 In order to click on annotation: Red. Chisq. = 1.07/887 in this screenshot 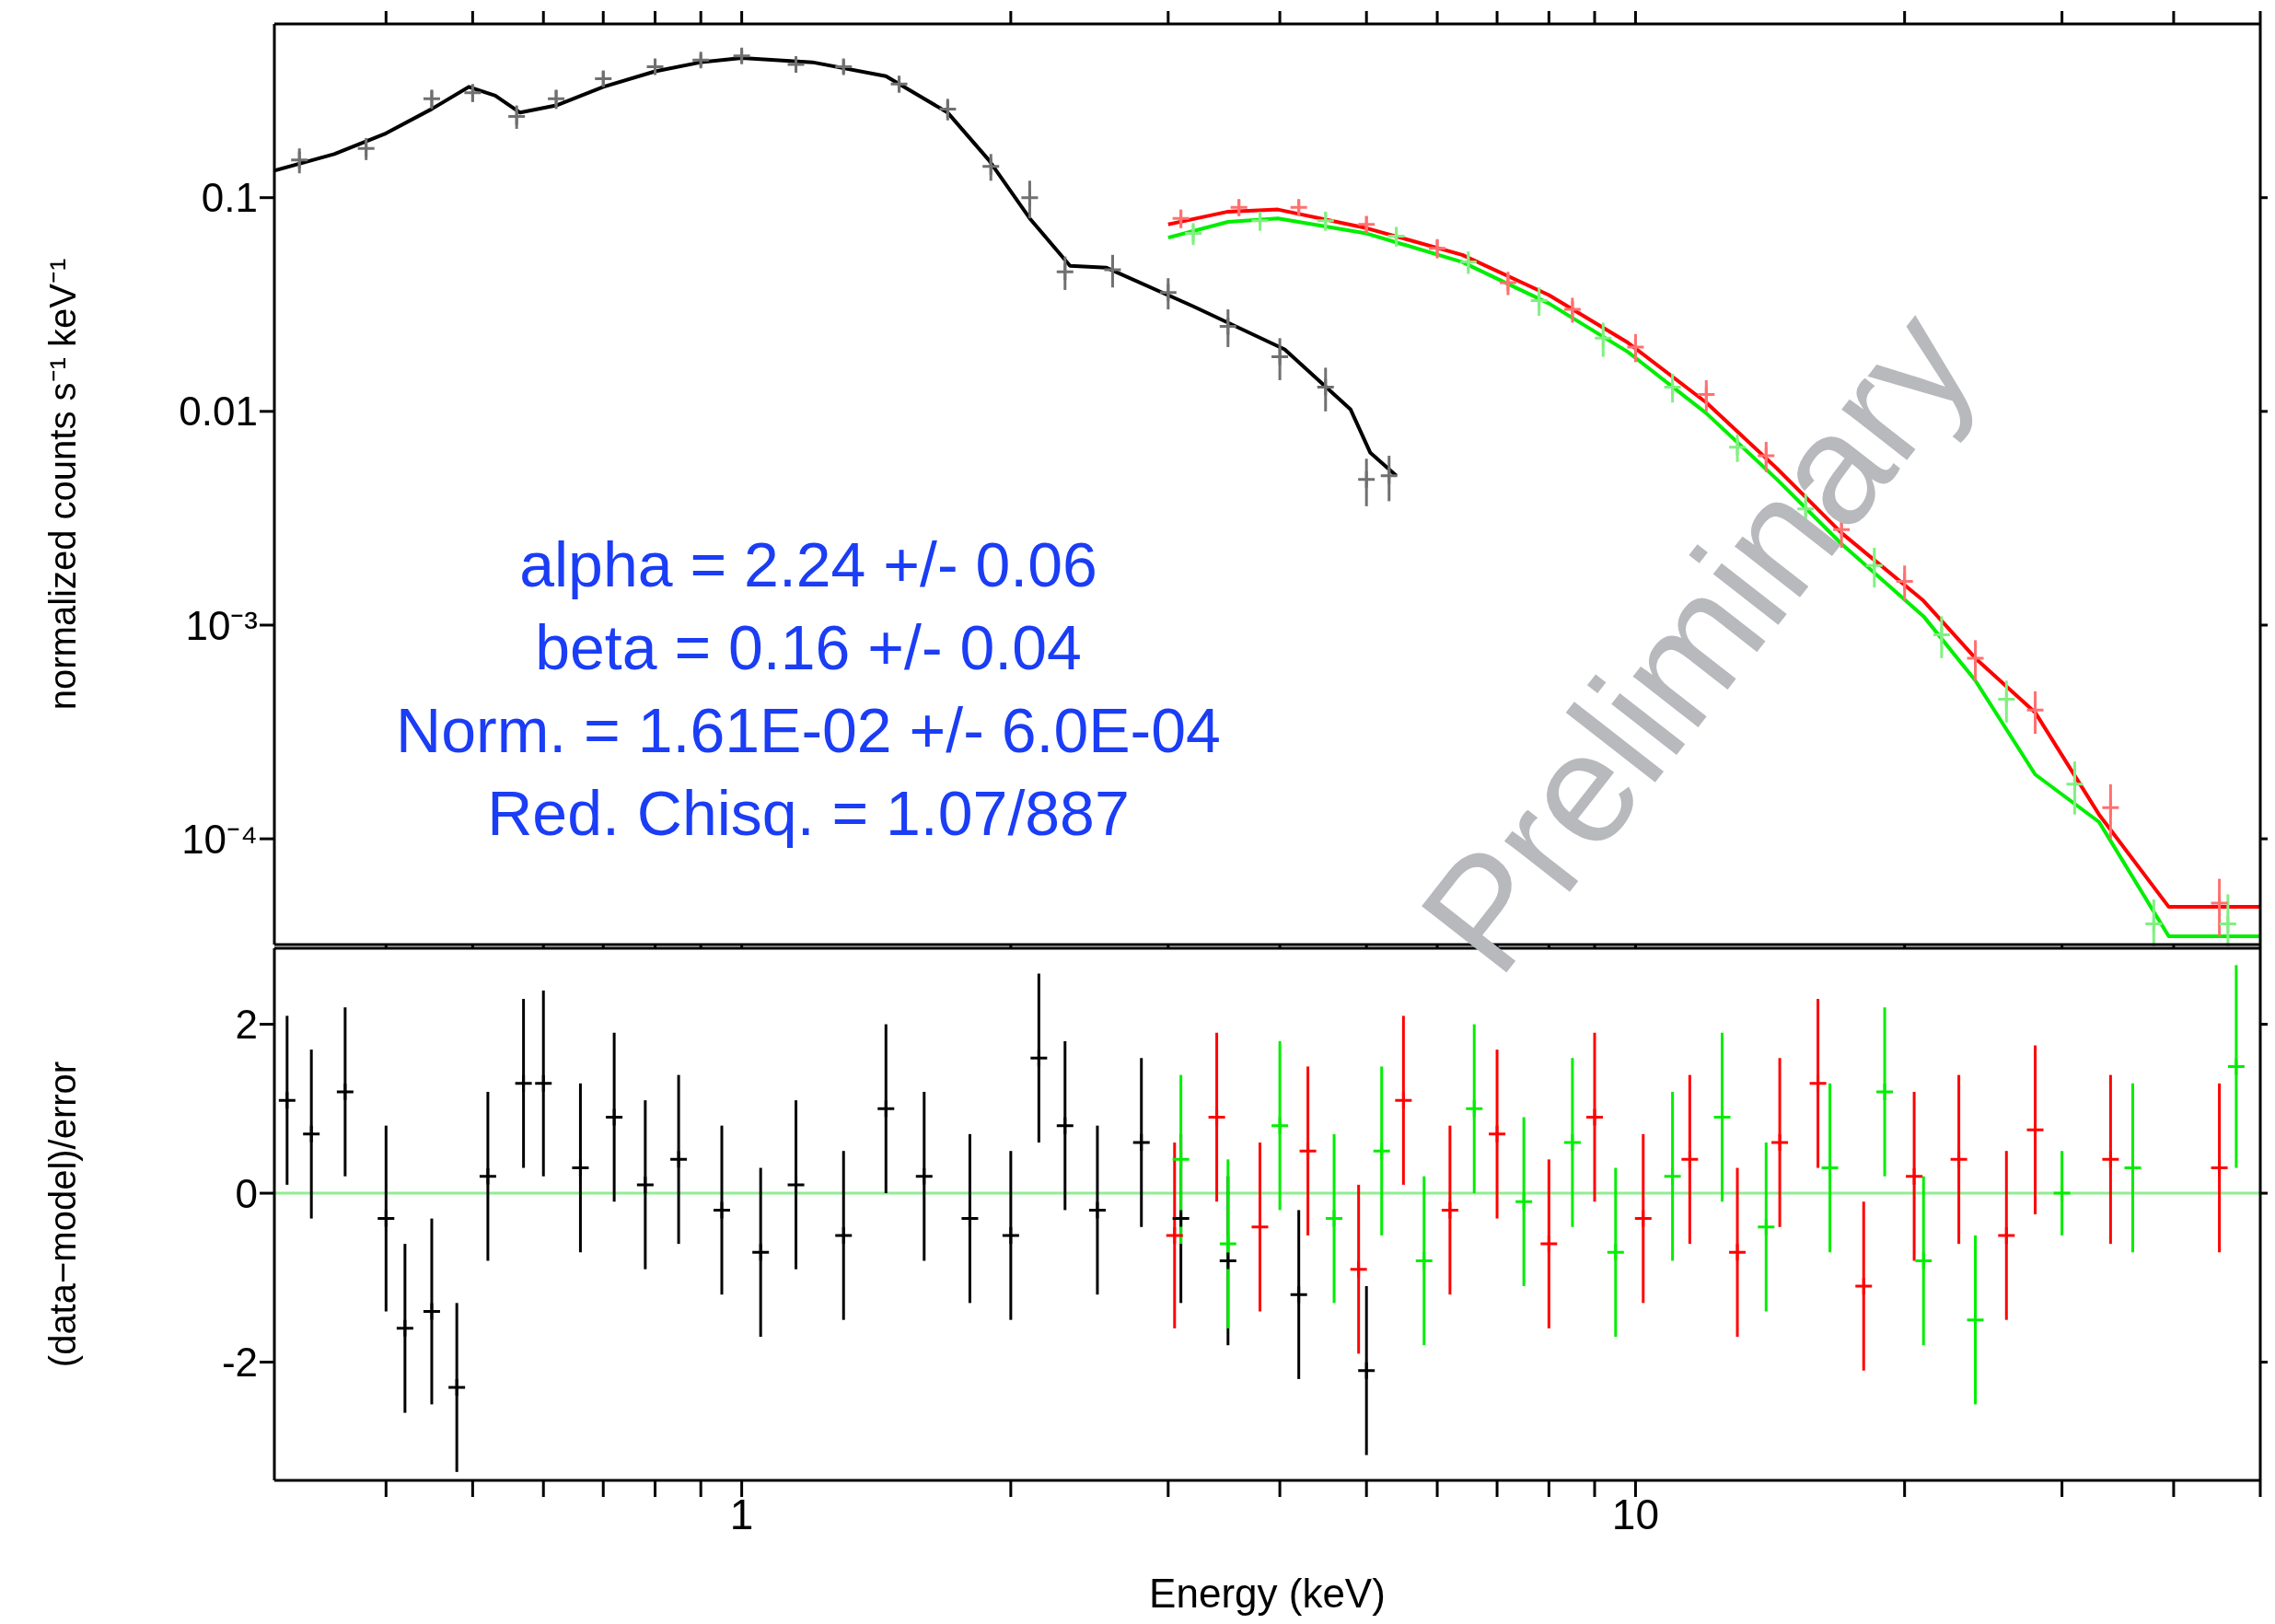, I will do `click(809, 813)`.